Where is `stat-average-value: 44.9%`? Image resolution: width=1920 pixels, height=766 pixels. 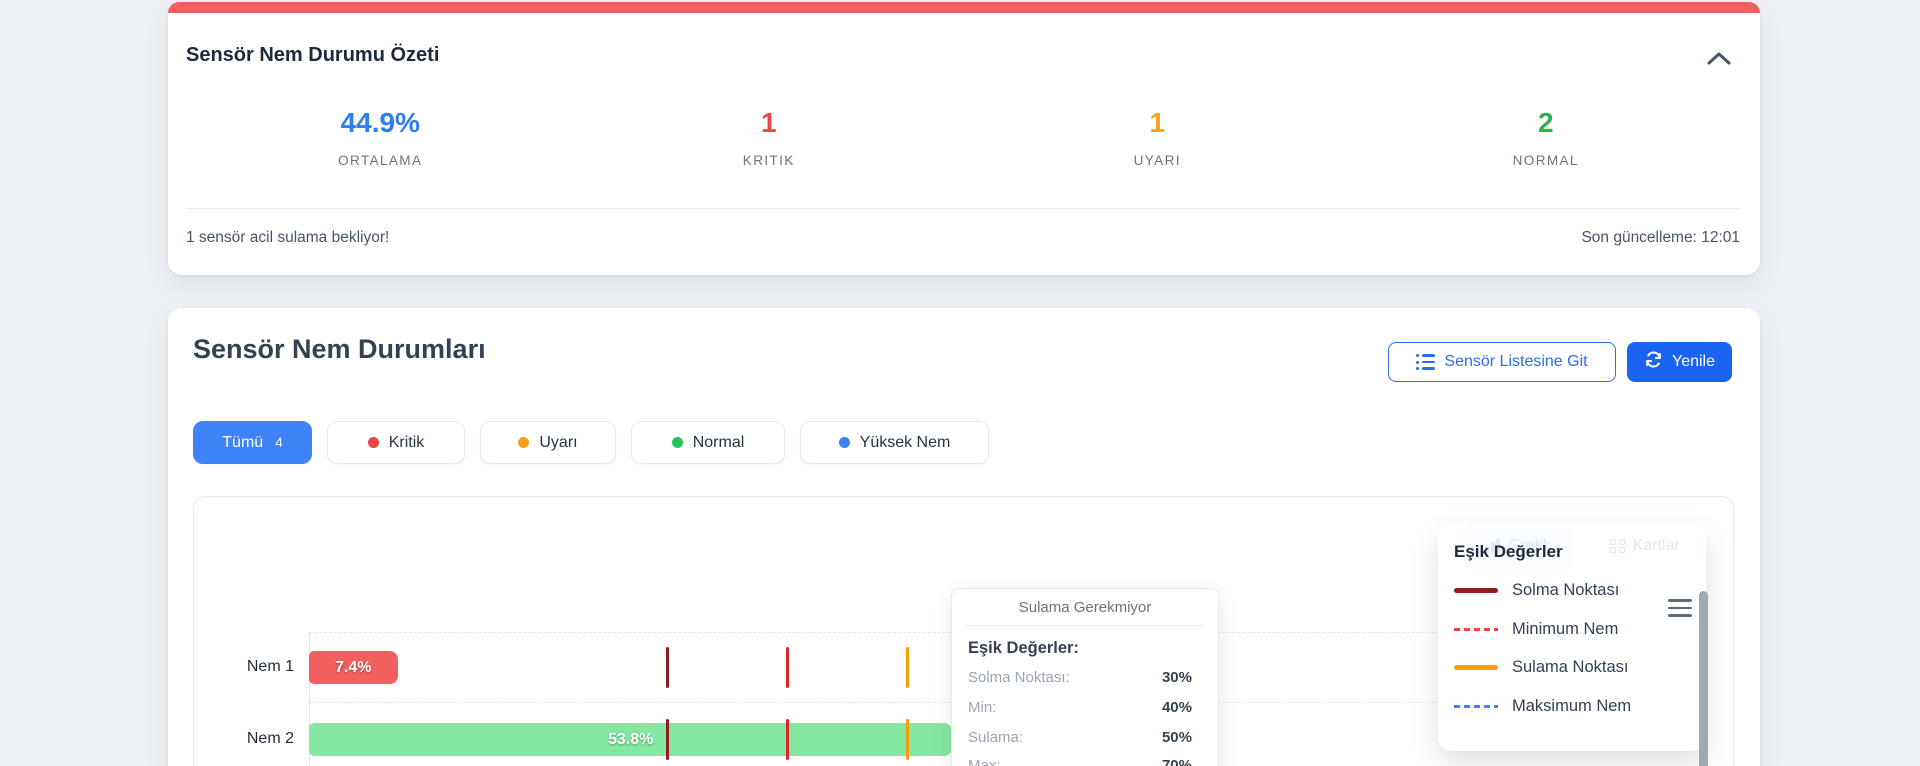
stat-average-value: 44.9% is located at coordinates (380, 122).